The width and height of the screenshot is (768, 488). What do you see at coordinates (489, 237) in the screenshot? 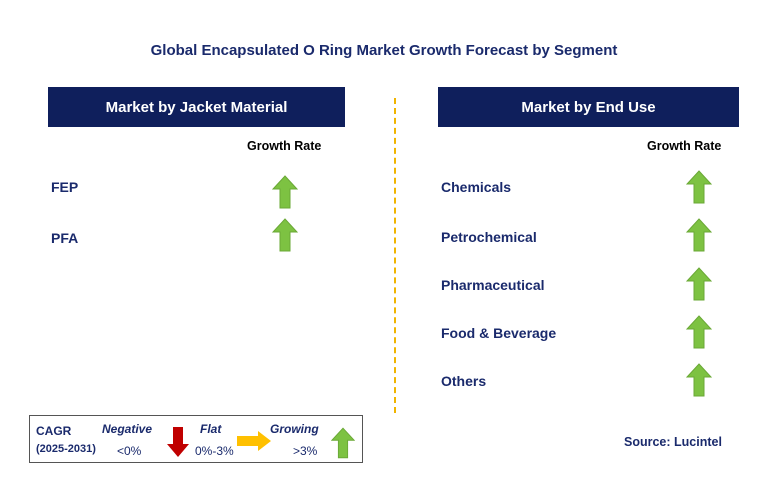
I see `segment-label-petrochemical: Petrochemical` at bounding box center [489, 237].